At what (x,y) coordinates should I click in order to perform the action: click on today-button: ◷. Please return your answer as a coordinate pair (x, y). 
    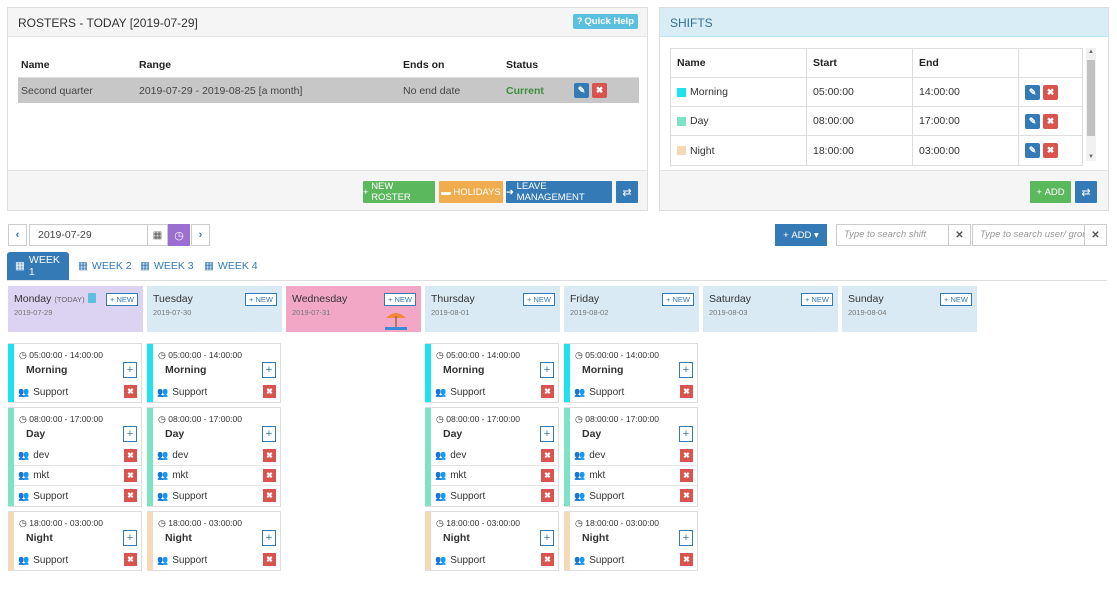
    Looking at the image, I should click on (179, 235).